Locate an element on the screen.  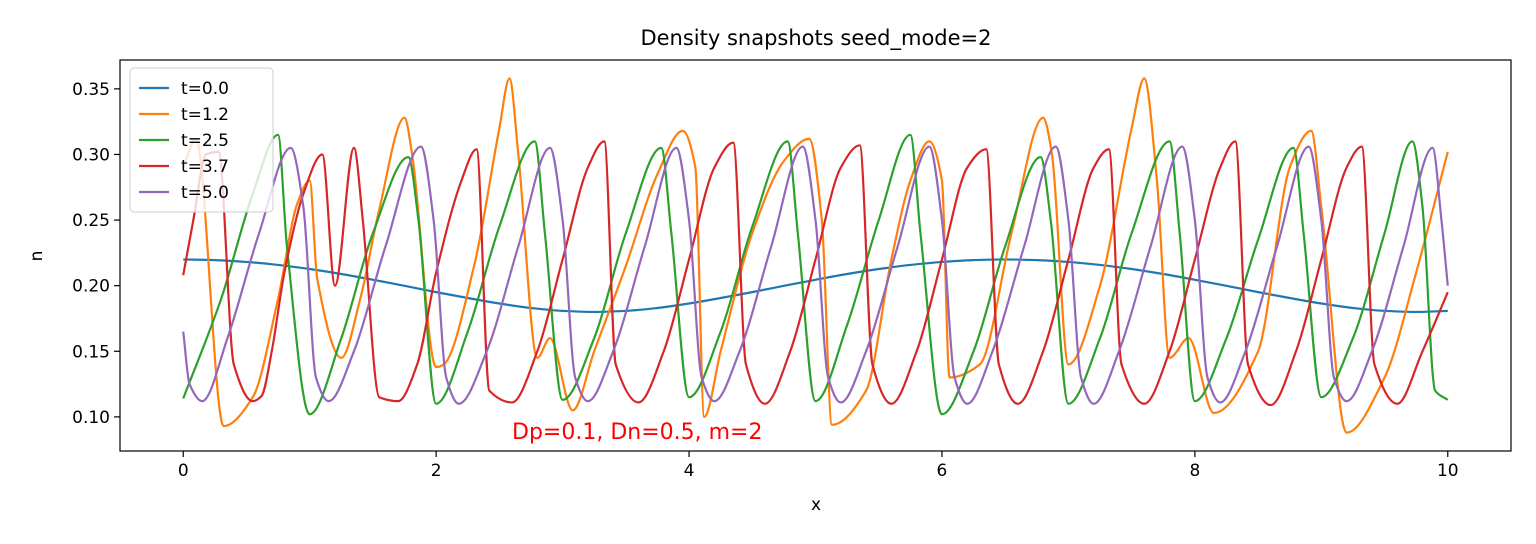
x-tick-label: 0 is located at coordinates (183, 471).